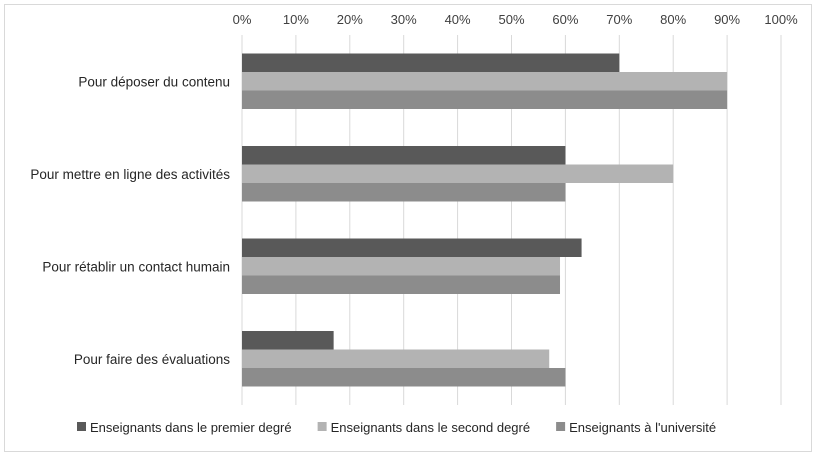 The height and width of the screenshot is (460, 818). I want to click on category-label-pour-retablir-un-contact-humain: Pour rétablir un contact humain, so click(136, 266).